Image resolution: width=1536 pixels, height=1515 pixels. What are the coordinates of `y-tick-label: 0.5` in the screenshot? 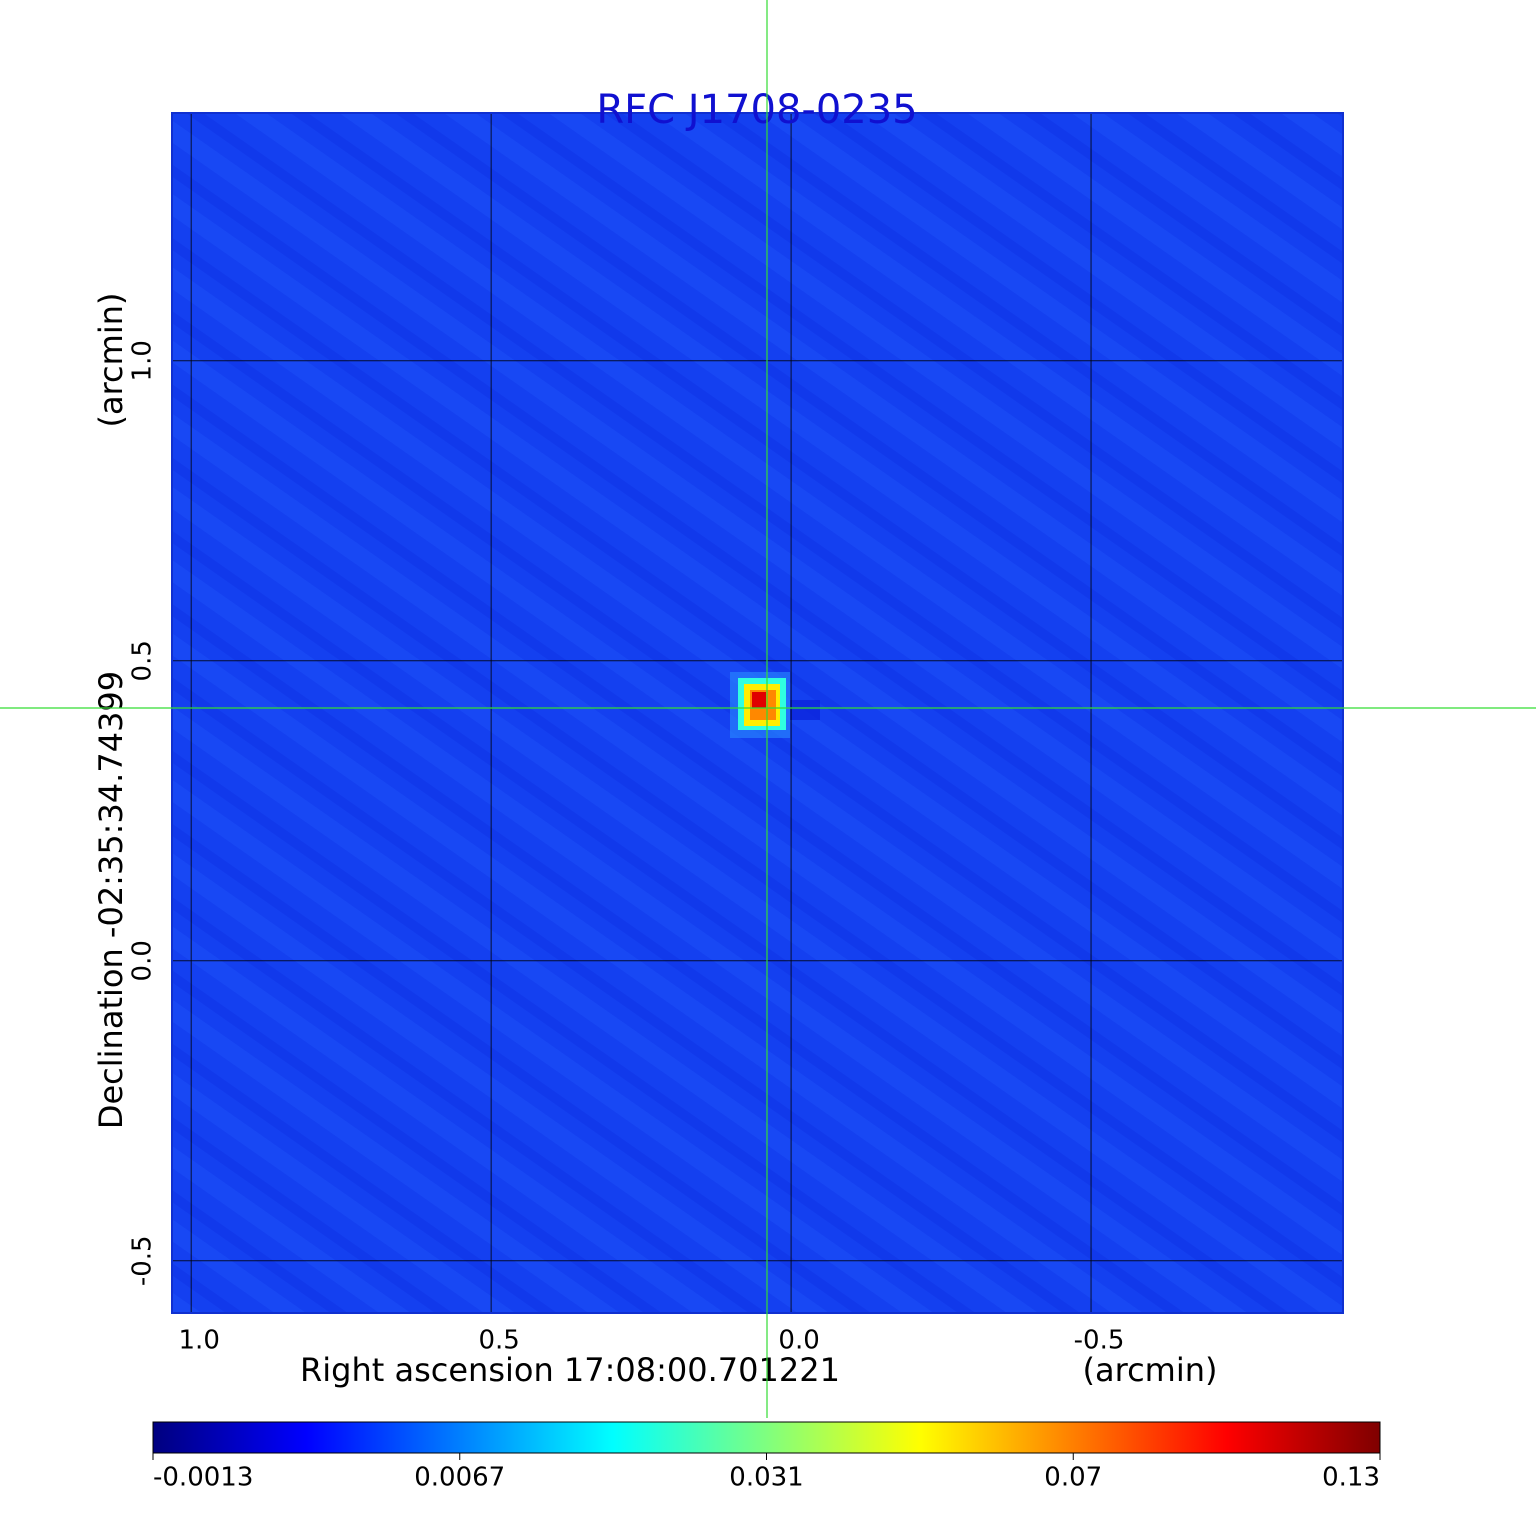 It's located at (143, 660).